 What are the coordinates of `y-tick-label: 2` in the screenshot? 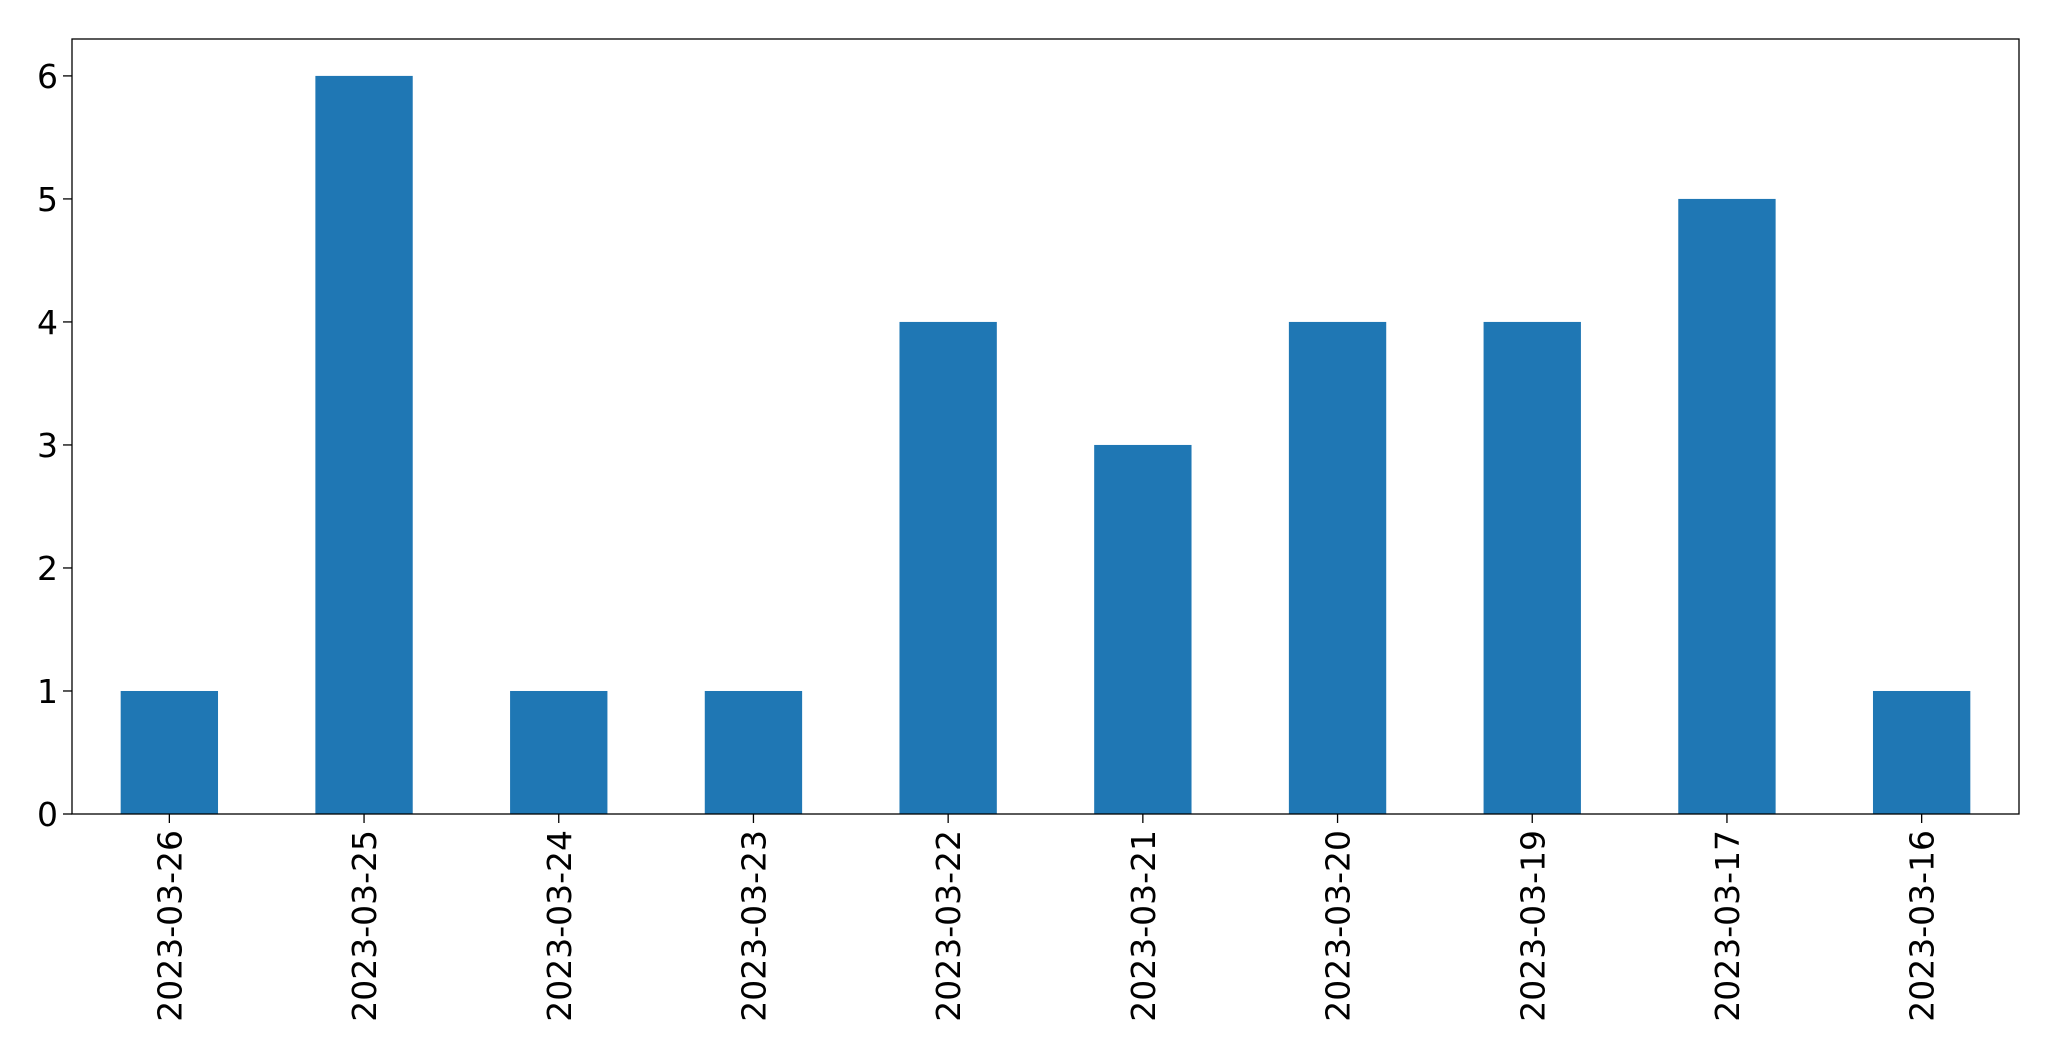 It's located at (47, 568).